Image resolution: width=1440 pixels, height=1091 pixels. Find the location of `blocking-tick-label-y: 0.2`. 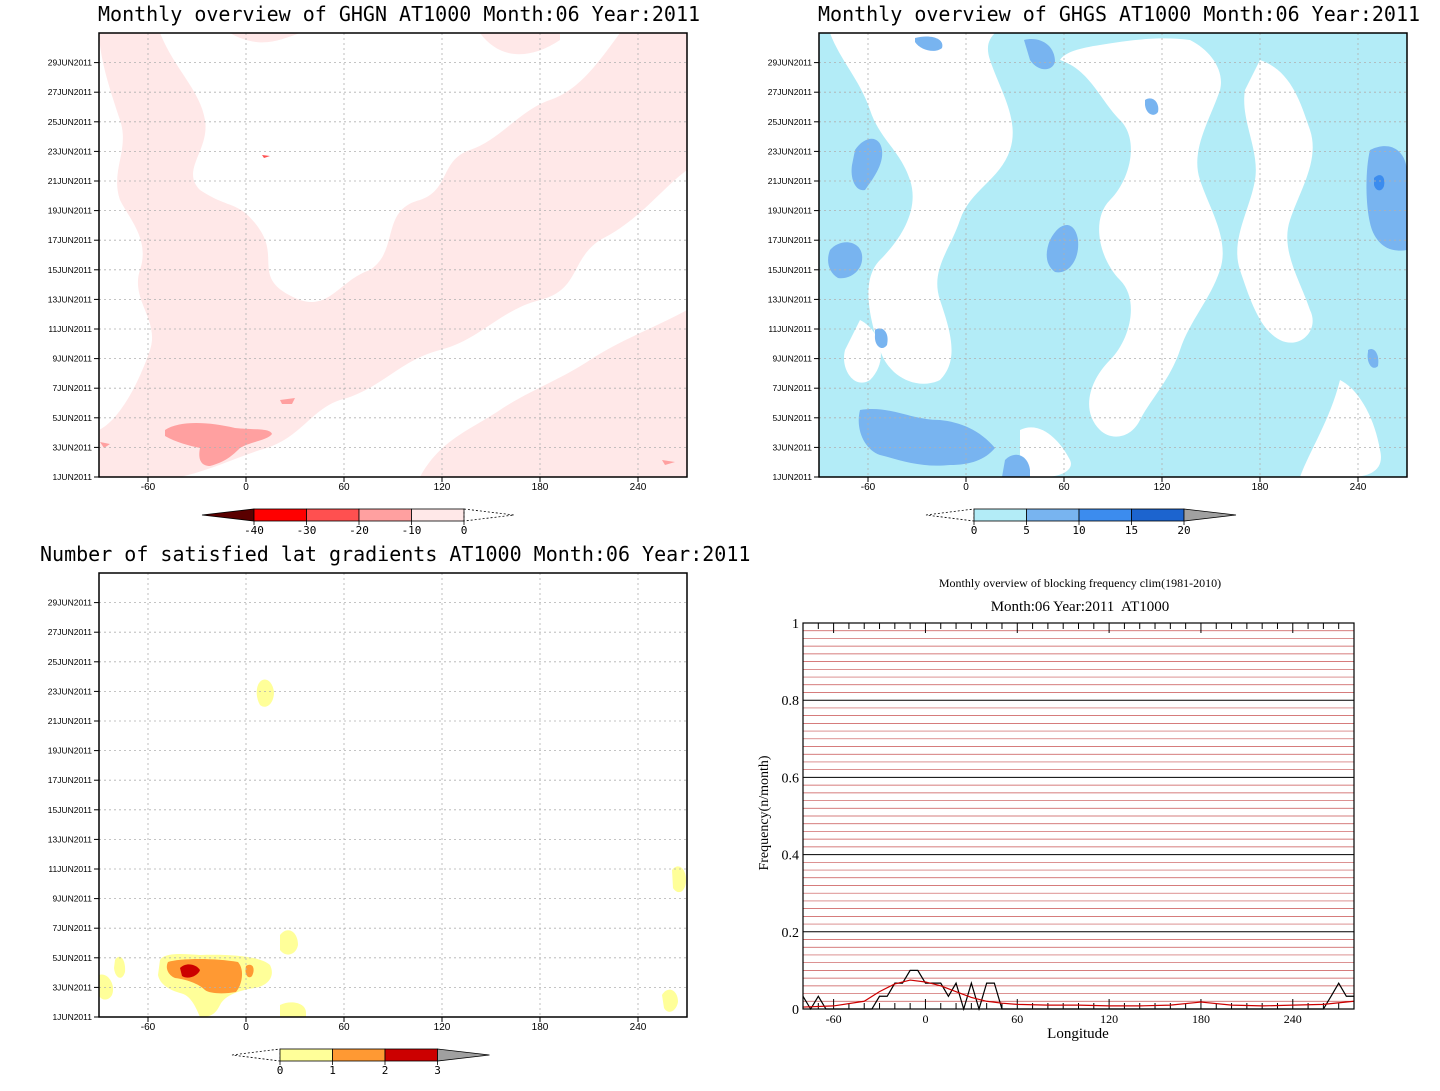

blocking-tick-label-y: 0.2 is located at coordinates (791, 933).